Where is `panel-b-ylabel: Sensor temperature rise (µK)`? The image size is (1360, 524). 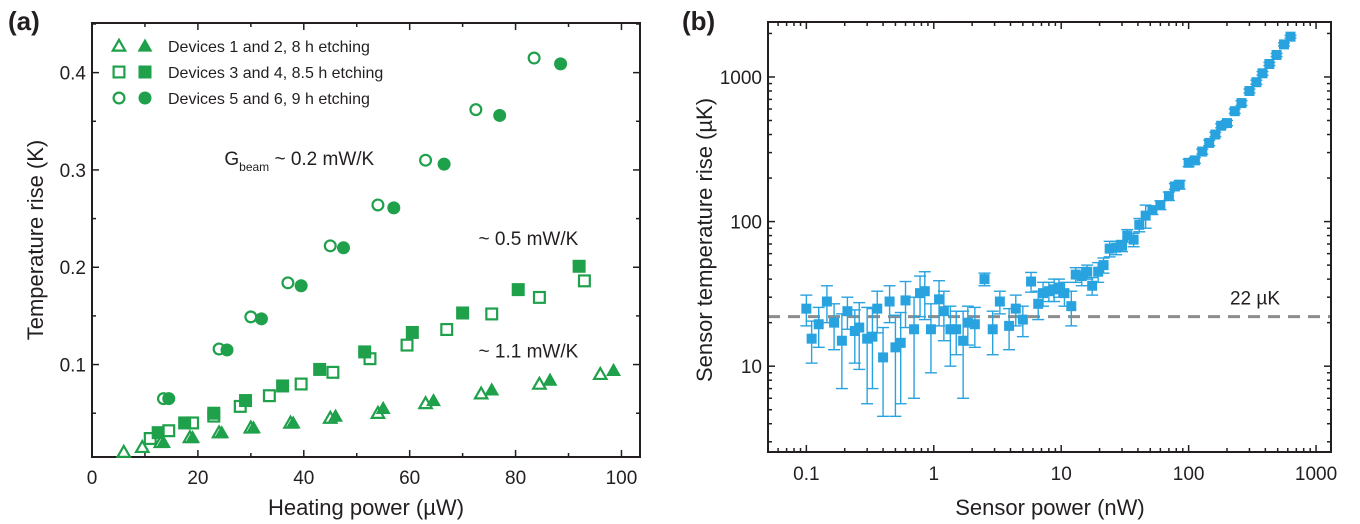 panel-b-ylabel: Sensor temperature rise (µK) is located at coordinates (704, 240).